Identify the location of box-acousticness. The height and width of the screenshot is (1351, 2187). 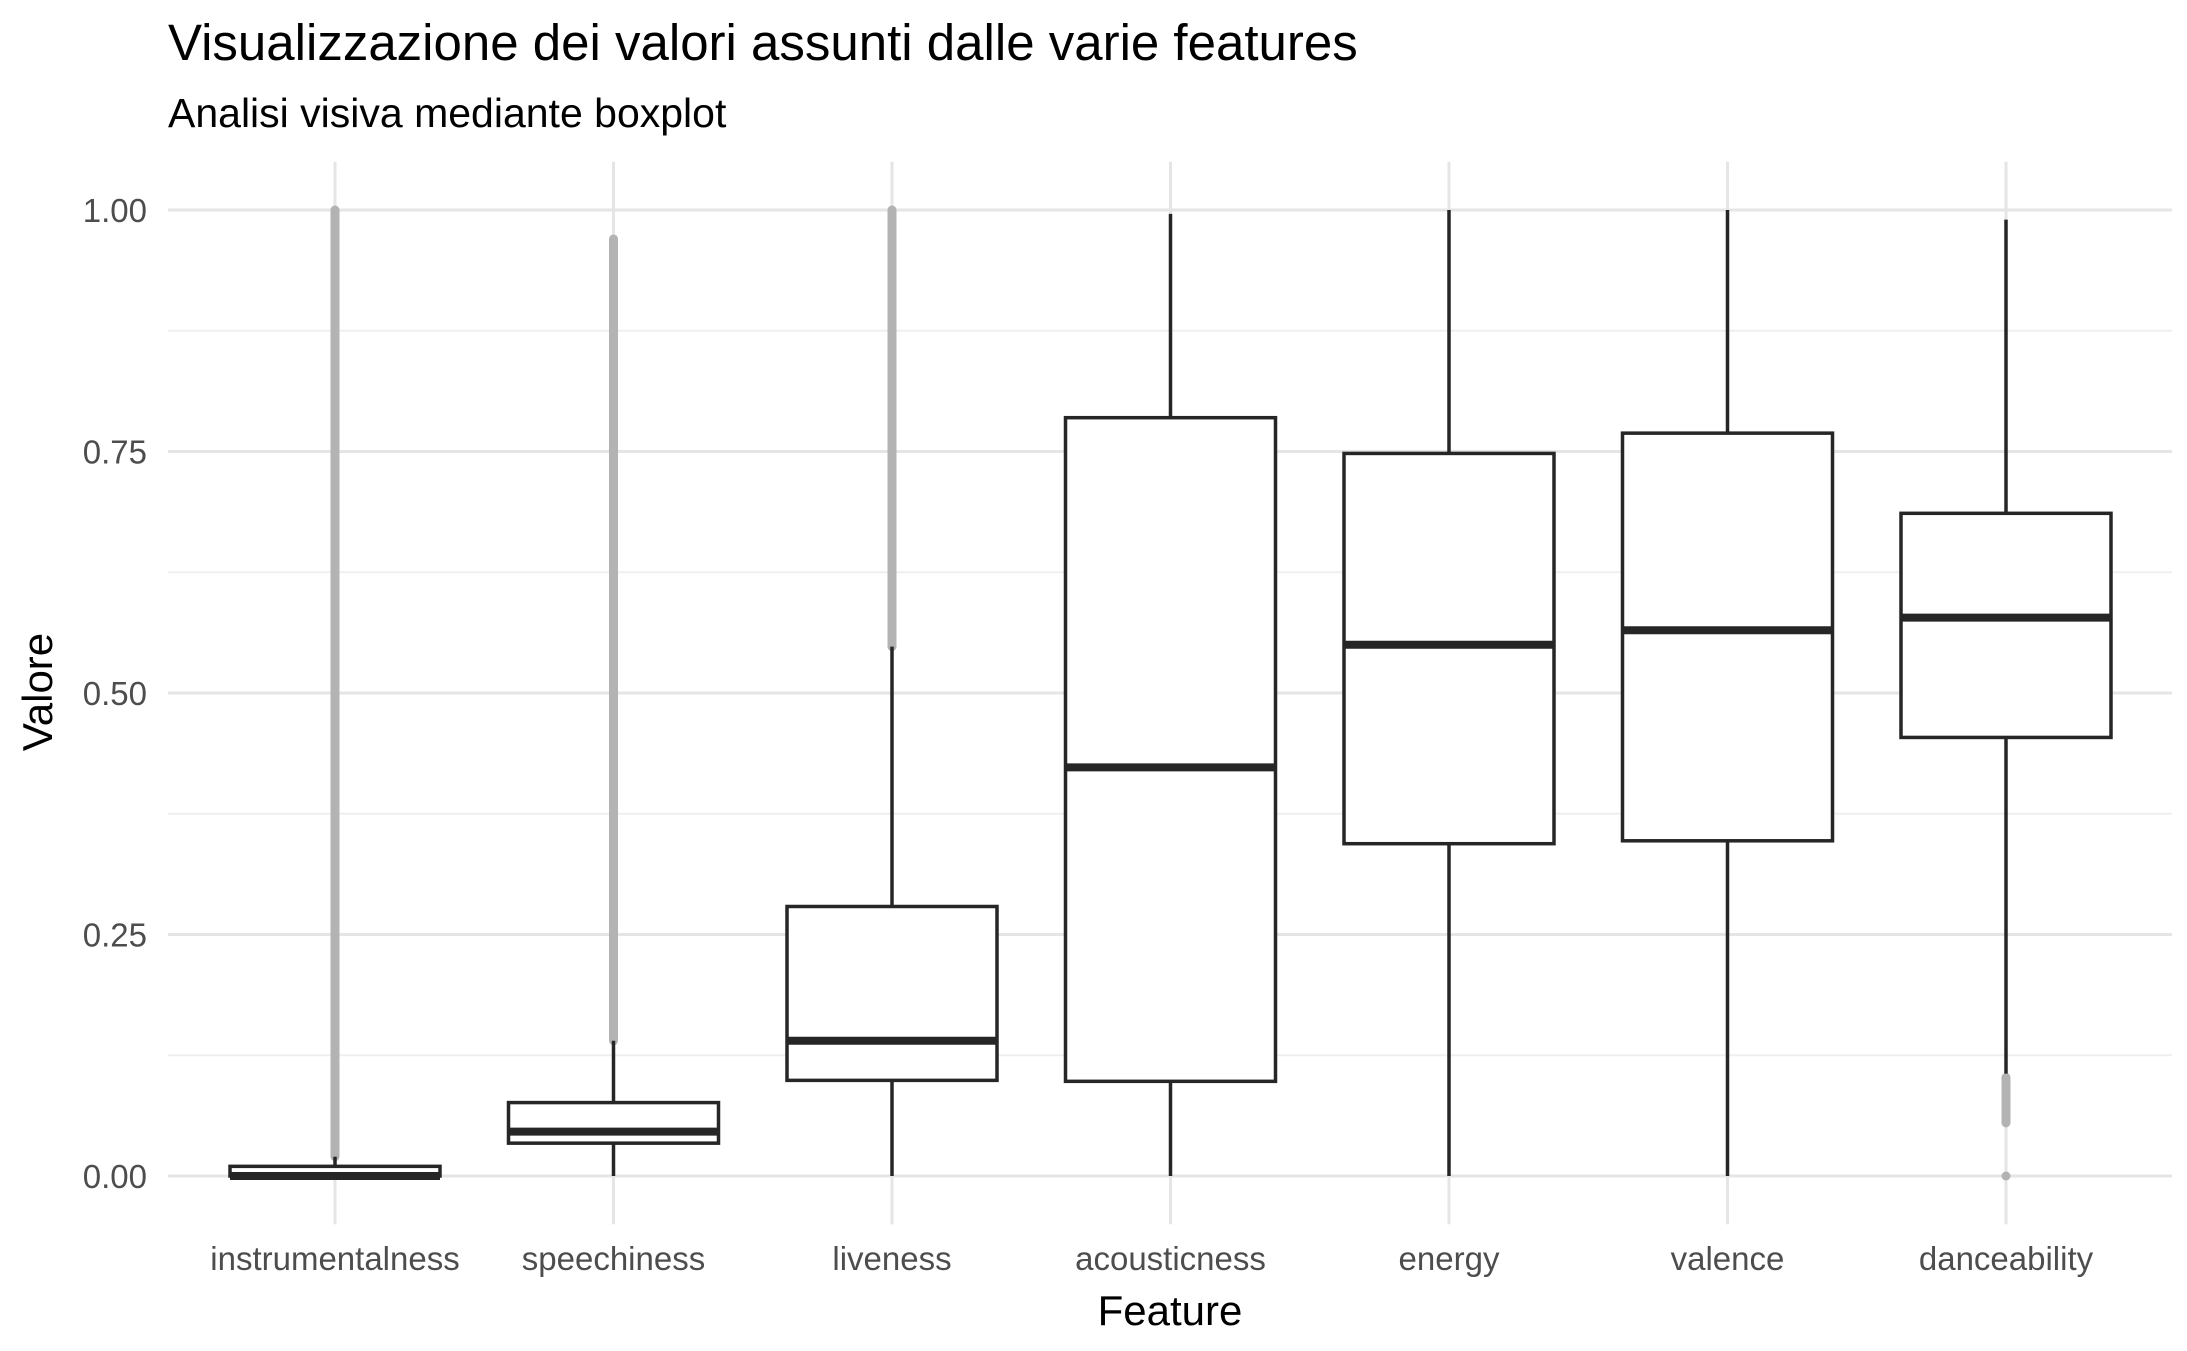
(1170, 694).